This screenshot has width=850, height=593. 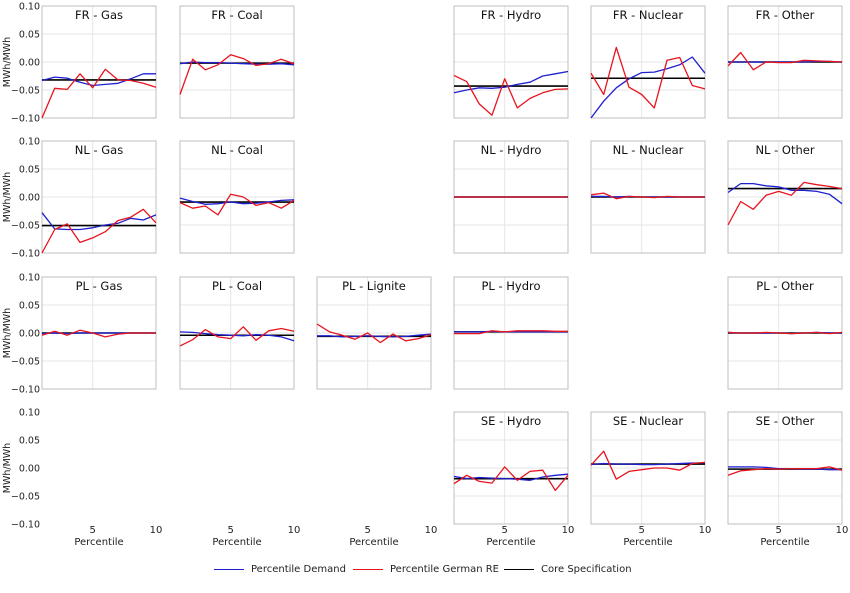 What do you see at coordinates (99, 93) in the screenshot?
I see `re-line-fr-gas` at bounding box center [99, 93].